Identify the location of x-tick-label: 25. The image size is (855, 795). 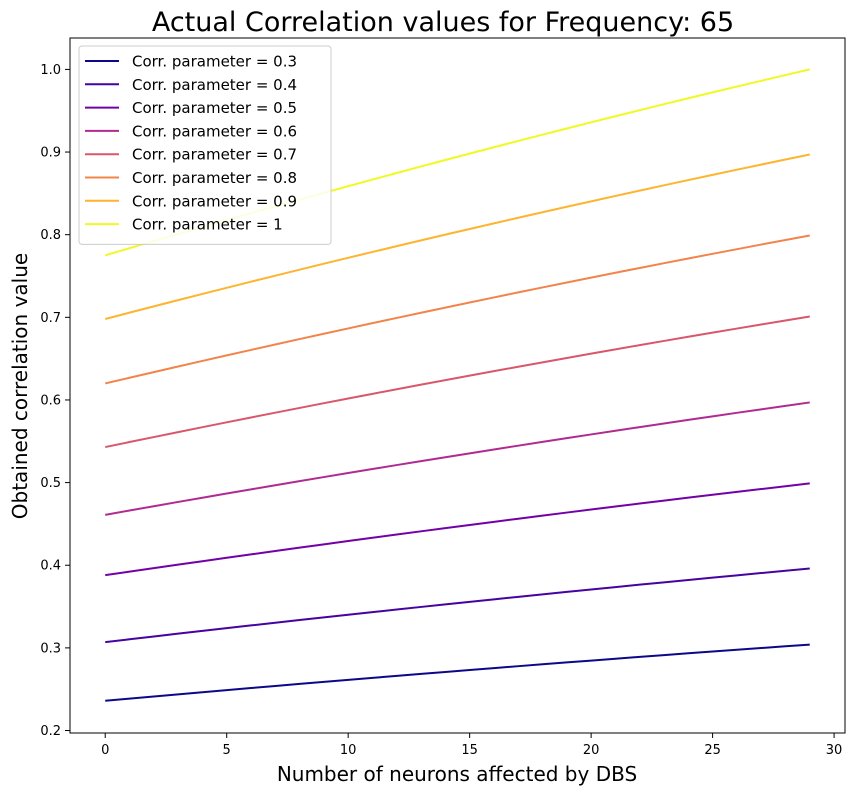
(712, 750).